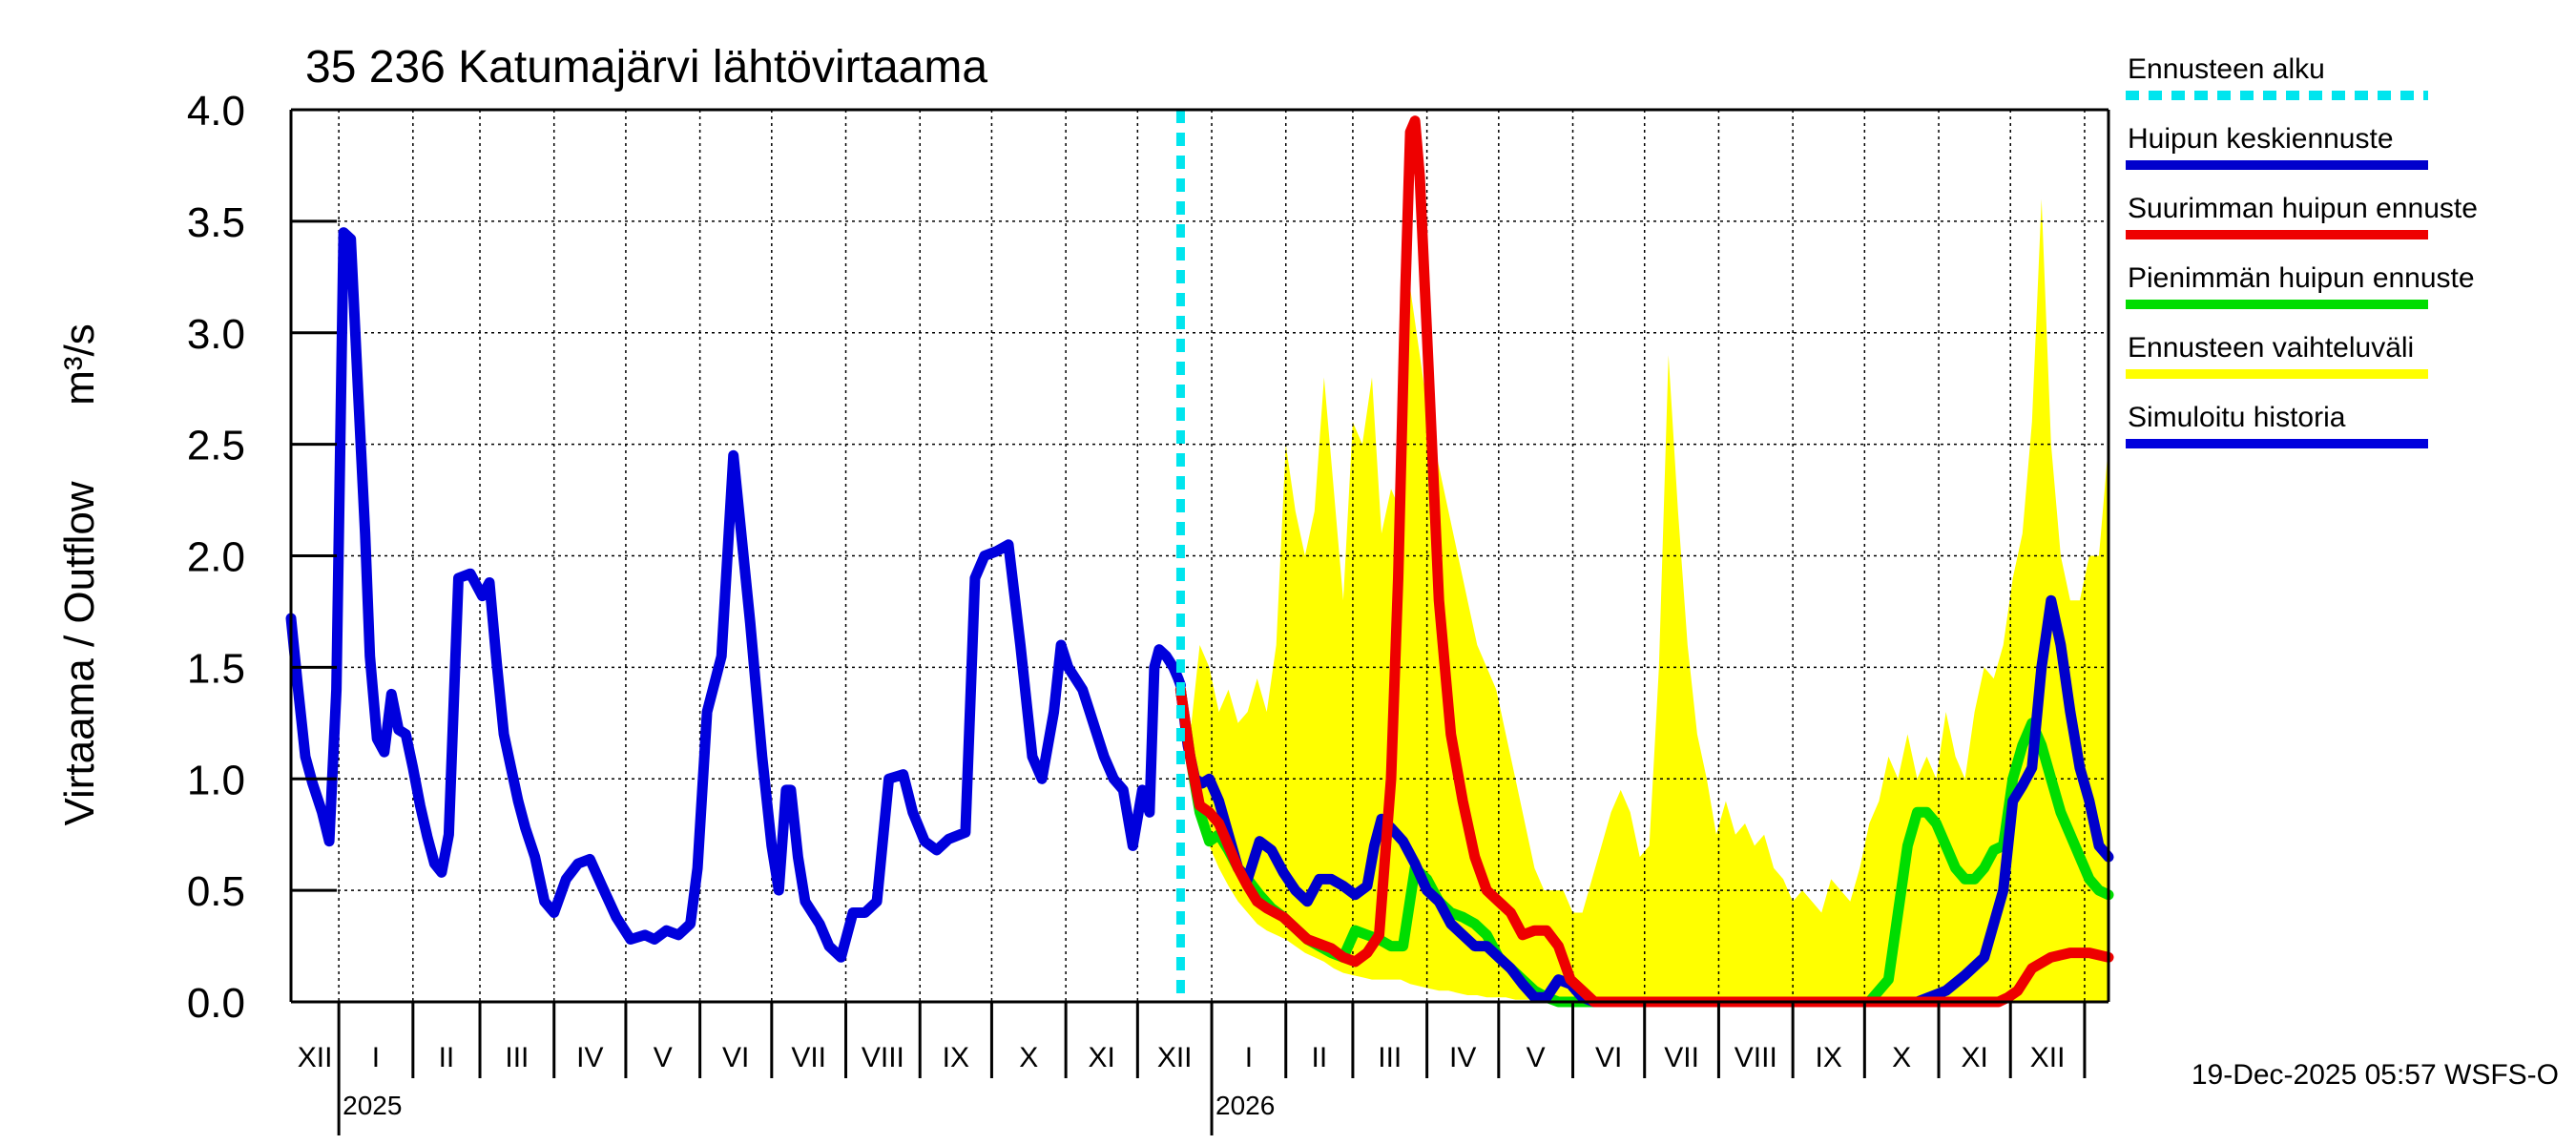 Image resolution: width=2576 pixels, height=1145 pixels. I want to click on timestamp-footer: 19-Dec-2025 05:57 WSFS-O, so click(2375, 1075).